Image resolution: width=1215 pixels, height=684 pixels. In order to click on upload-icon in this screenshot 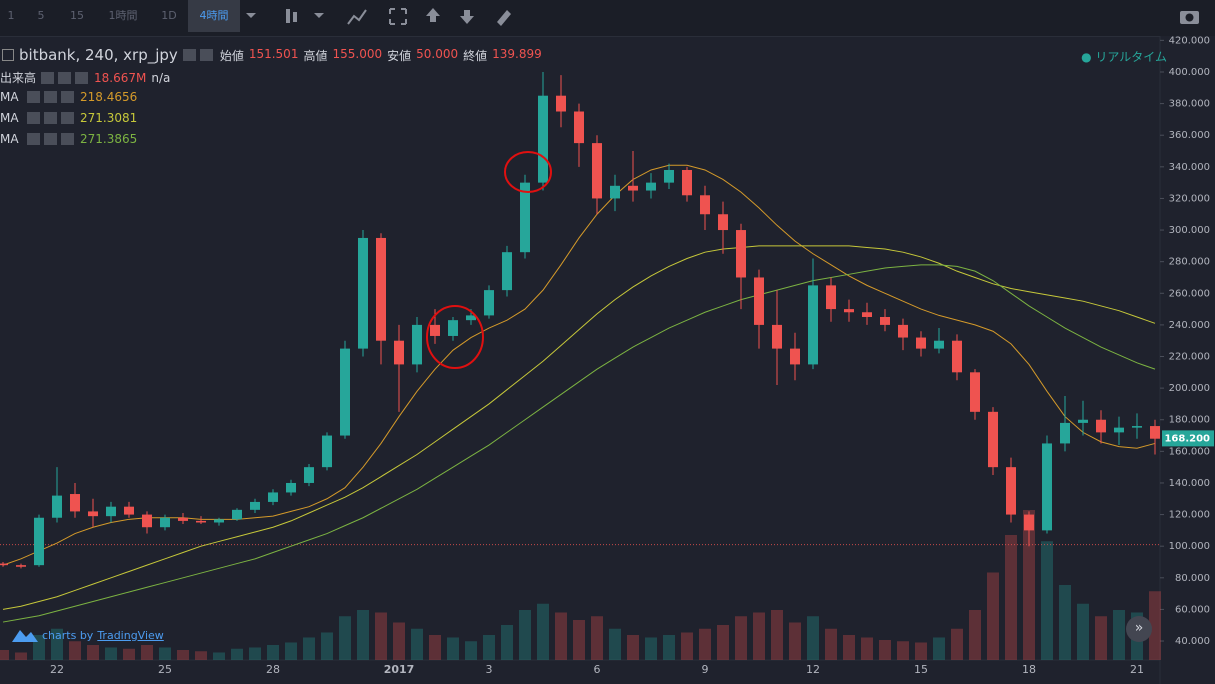, I will do `click(433, 15)`.